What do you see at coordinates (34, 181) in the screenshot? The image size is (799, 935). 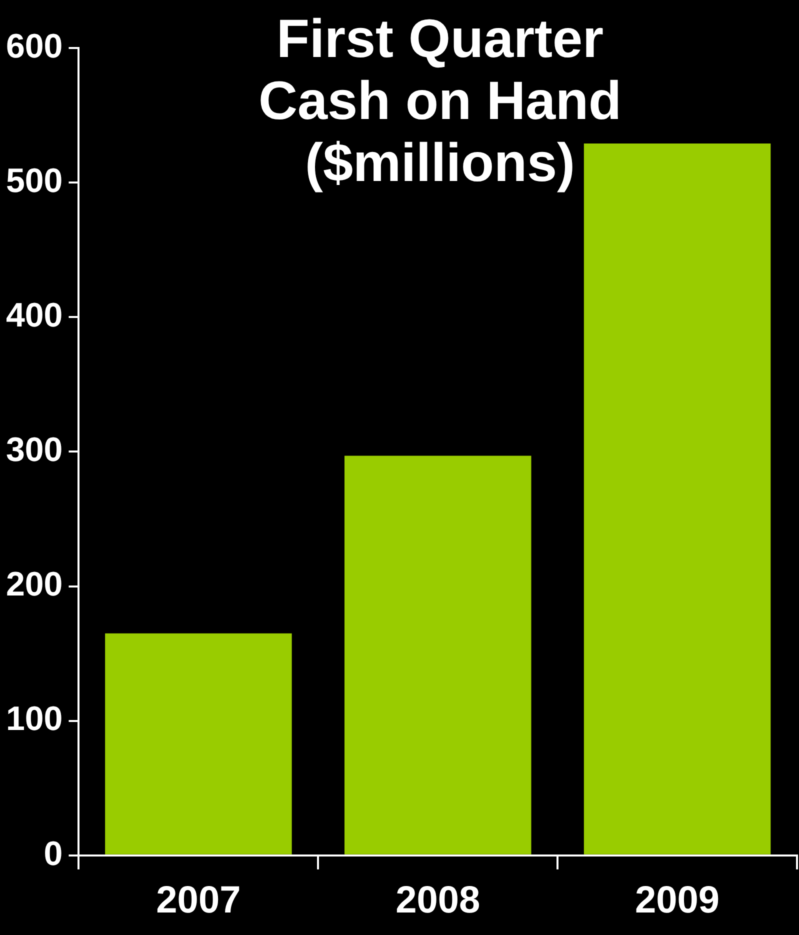 I see `y-tick-label: 500` at bounding box center [34, 181].